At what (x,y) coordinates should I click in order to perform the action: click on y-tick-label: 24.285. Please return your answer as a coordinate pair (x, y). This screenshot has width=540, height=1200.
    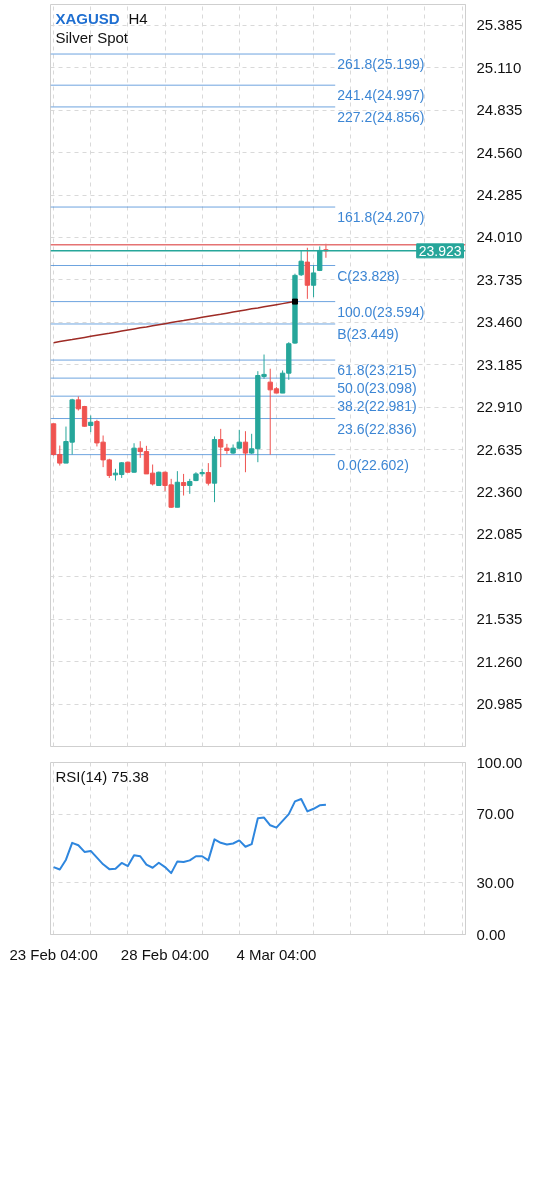
    Looking at the image, I should click on (499, 195).